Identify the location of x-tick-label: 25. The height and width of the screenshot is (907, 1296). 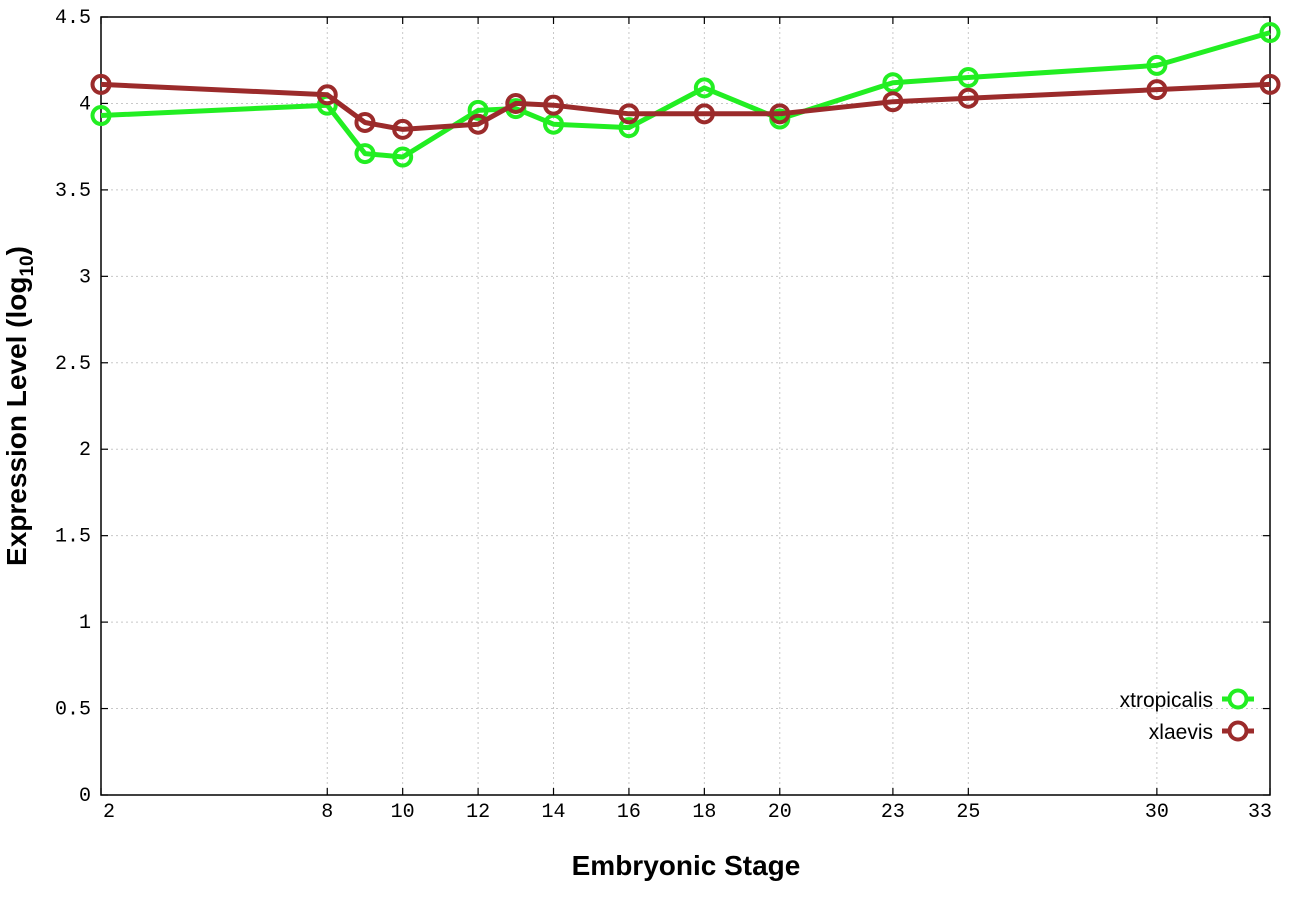
(968, 812).